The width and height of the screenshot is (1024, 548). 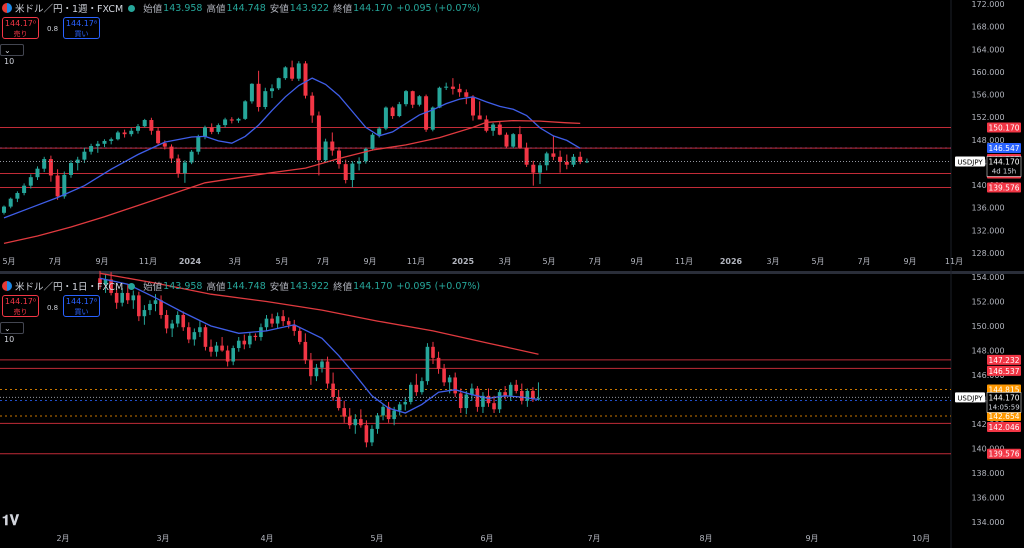 I want to click on symbol-logo-icon, so click(x=7, y=8).